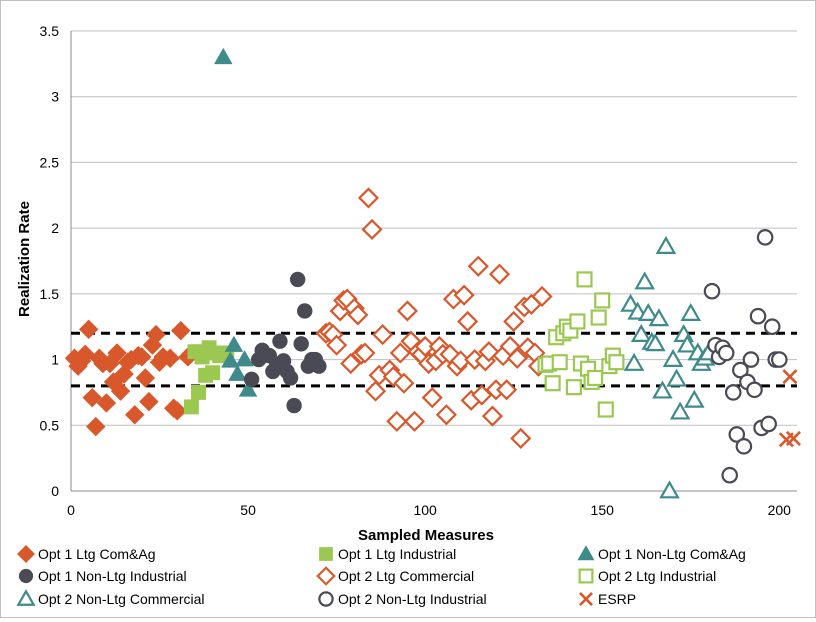 The image size is (816, 622). I want to click on x-tick-label: 50, so click(248, 510).